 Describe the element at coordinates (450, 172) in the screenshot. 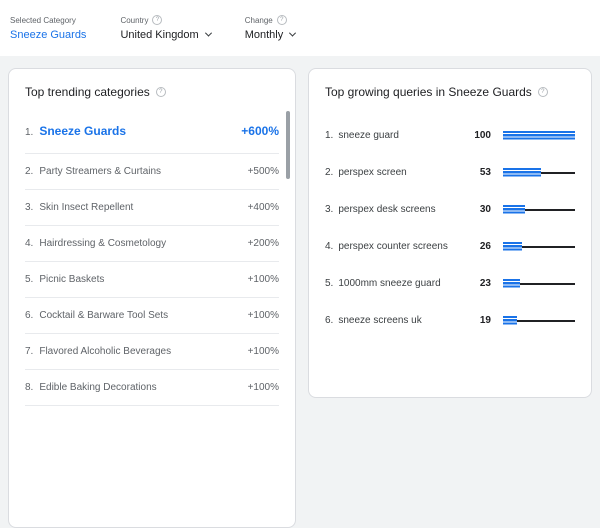

I see `query-row: 2. perspex screen 53` at that location.